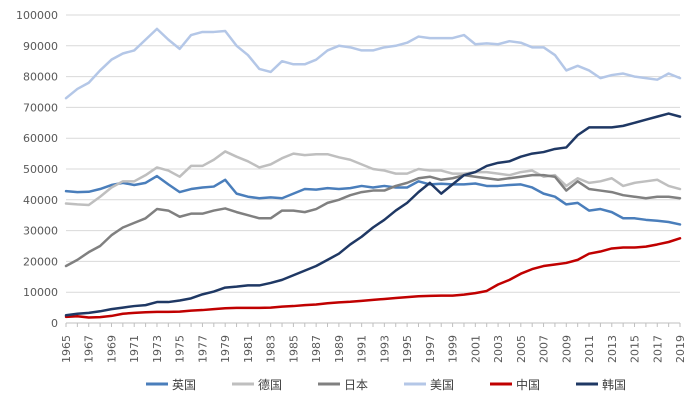 The image size is (697, 404). I want to click on y-tick-label: 100000, so click(37, 15).